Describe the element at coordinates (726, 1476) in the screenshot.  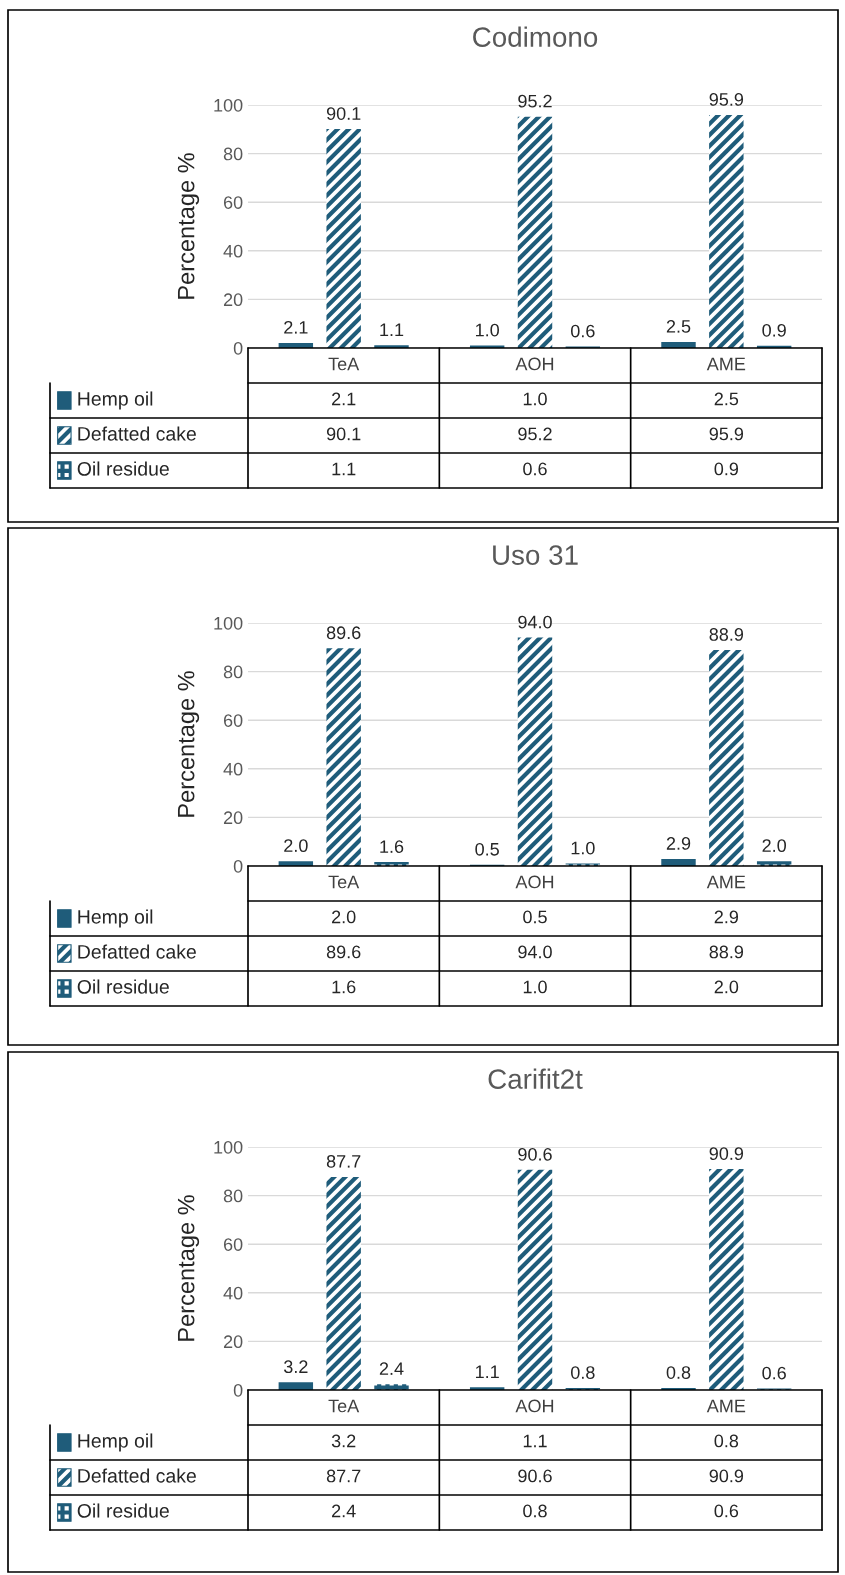
I see `data-label: 90.9` at that location.